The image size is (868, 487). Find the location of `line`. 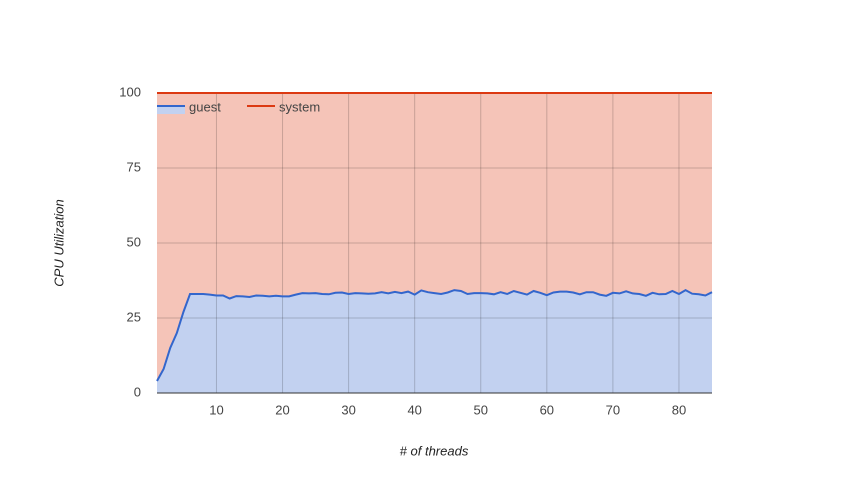

line is located at coordinates (434, 335).